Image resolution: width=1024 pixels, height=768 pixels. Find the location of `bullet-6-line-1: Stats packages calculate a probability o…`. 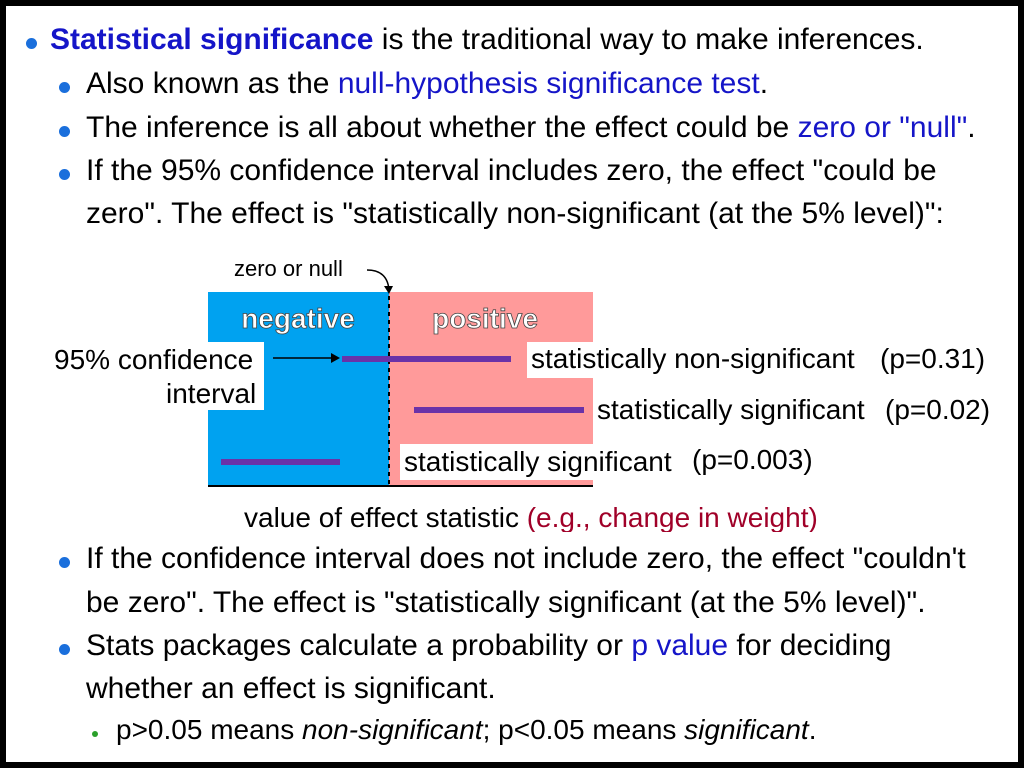

bullet-6-line-1: Stats packages calculate a probability o… is located at coordinates (489, 646).